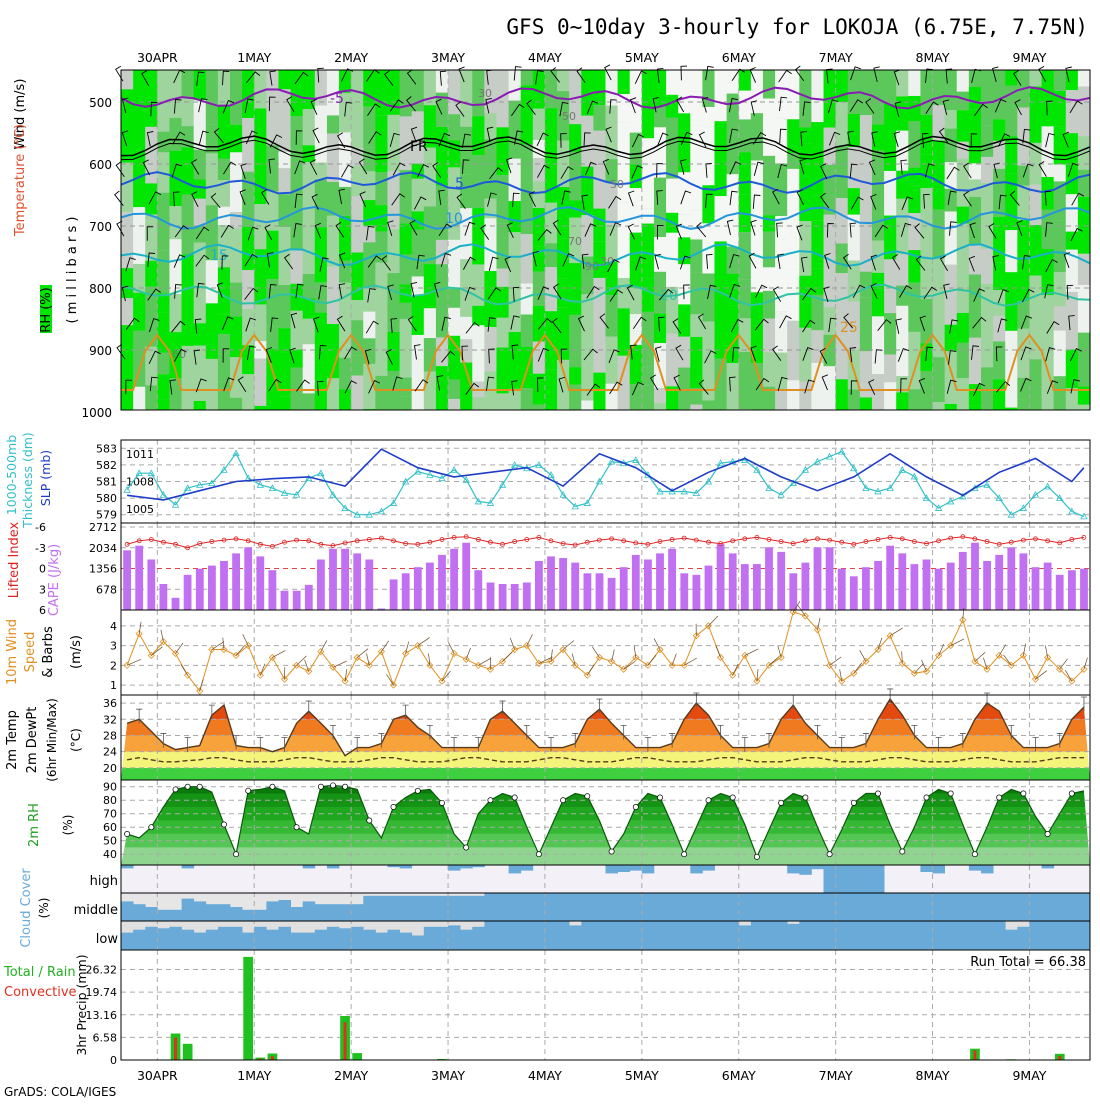 This screenshot has height=1104, width=1100. Describe the element at coordinates (113, 1060) in the screenshot. I see `precip-tick: 0` at that location.